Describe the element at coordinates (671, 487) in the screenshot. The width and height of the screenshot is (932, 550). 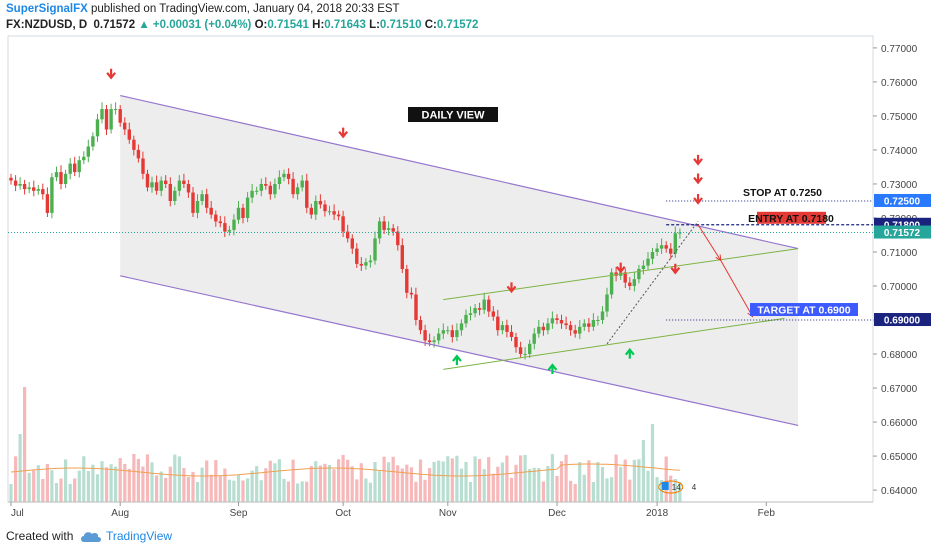
I see `events-badge-icon` at that location.